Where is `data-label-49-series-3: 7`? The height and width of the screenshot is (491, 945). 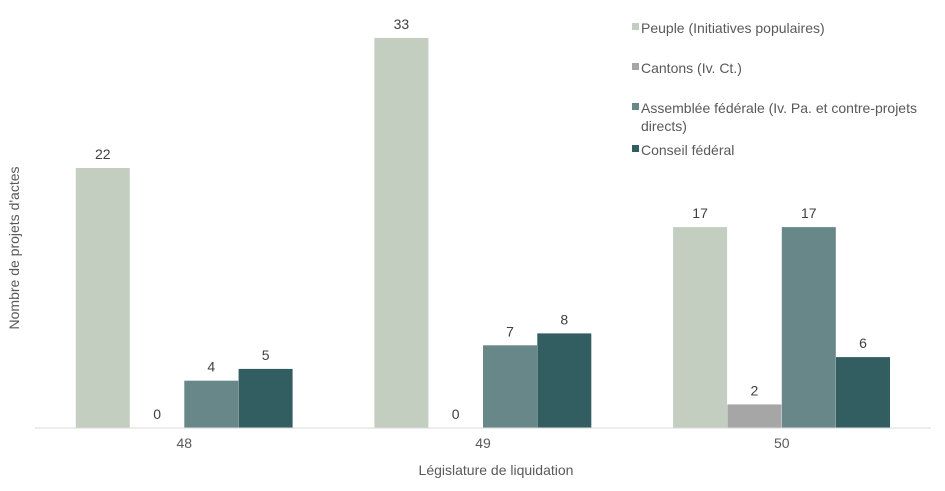
data-label-49-series-3: 7 is located at coordinates (510, 331).